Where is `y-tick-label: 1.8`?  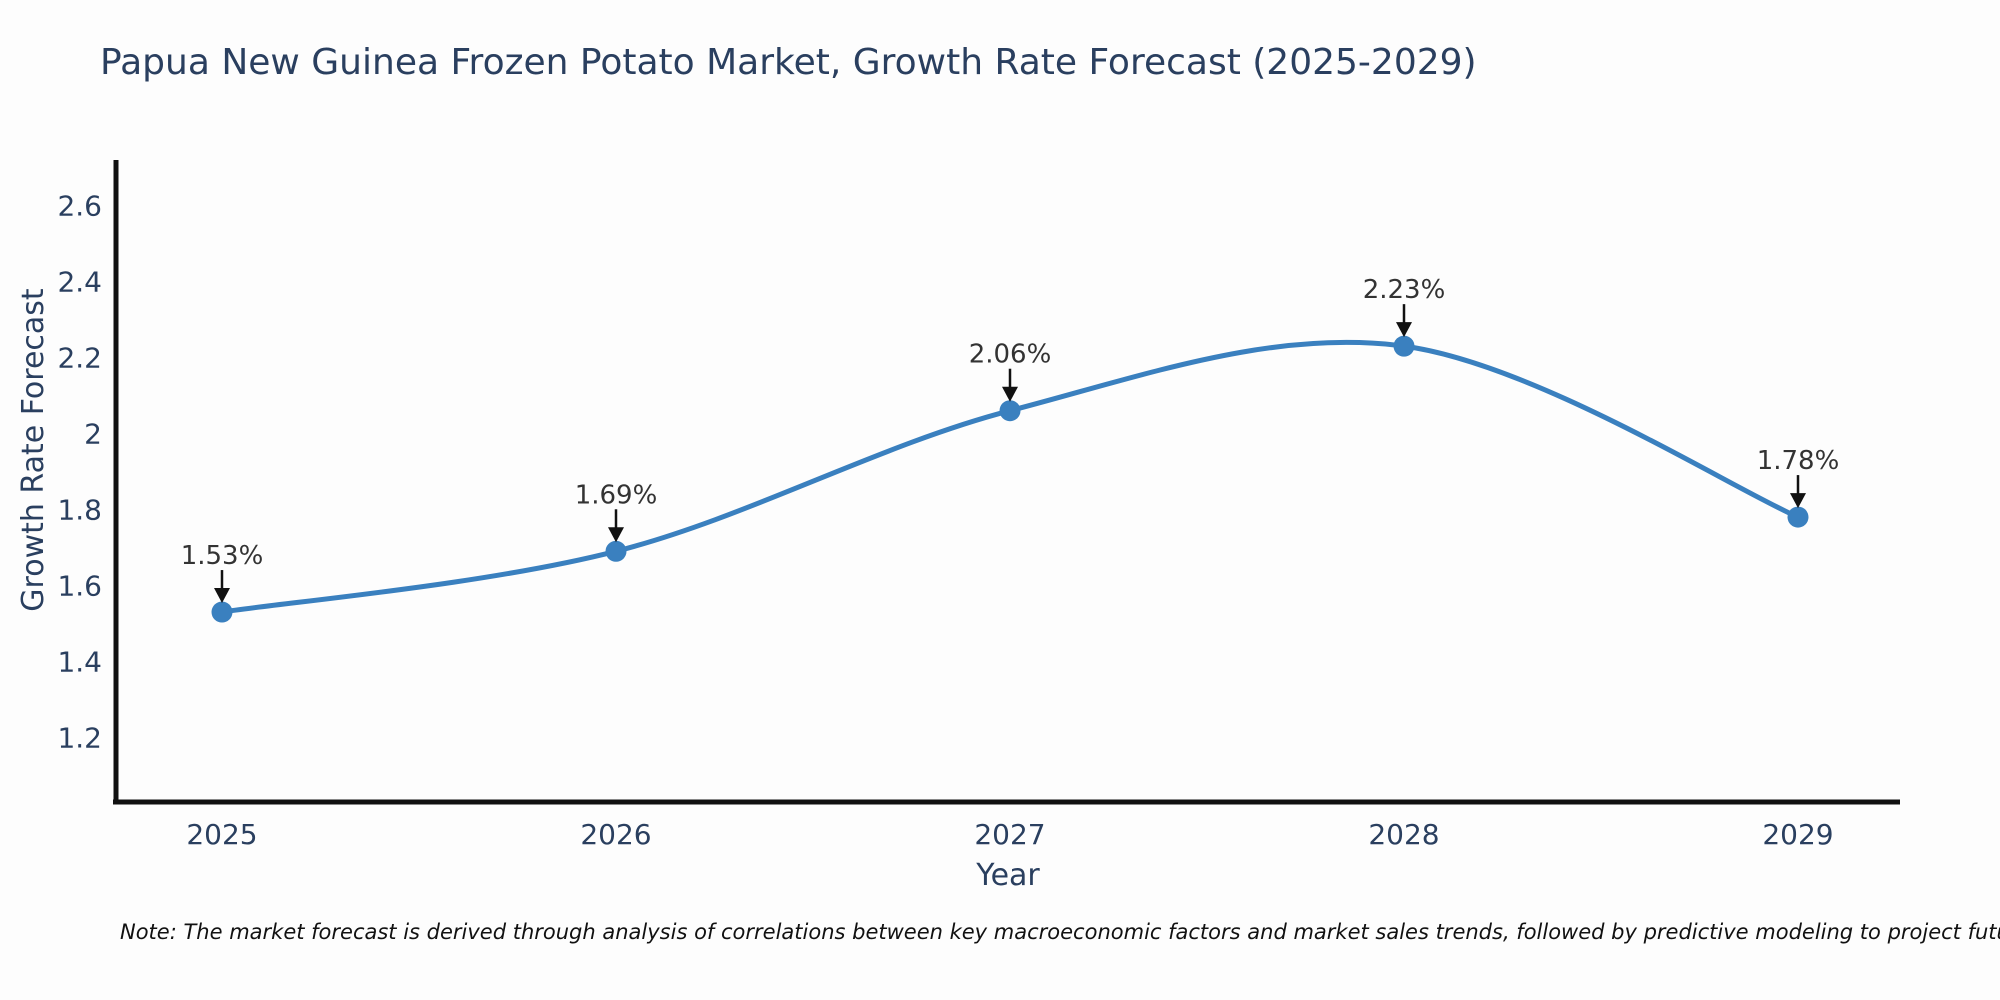 y-tick-label: 1.8 is located at coordinates (79, 509).